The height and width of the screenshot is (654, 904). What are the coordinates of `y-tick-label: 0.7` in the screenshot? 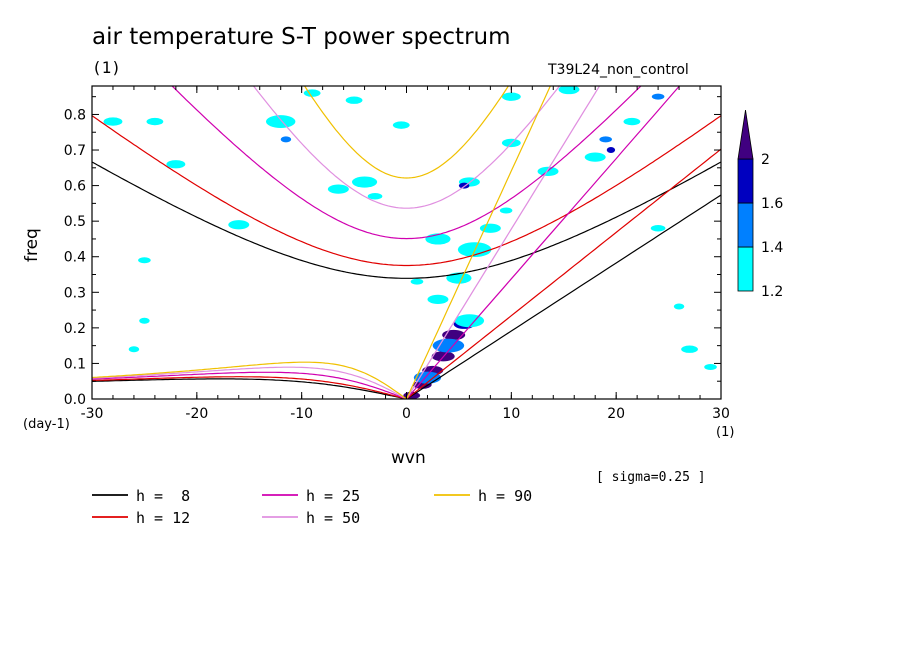 It's located at (75, 151).